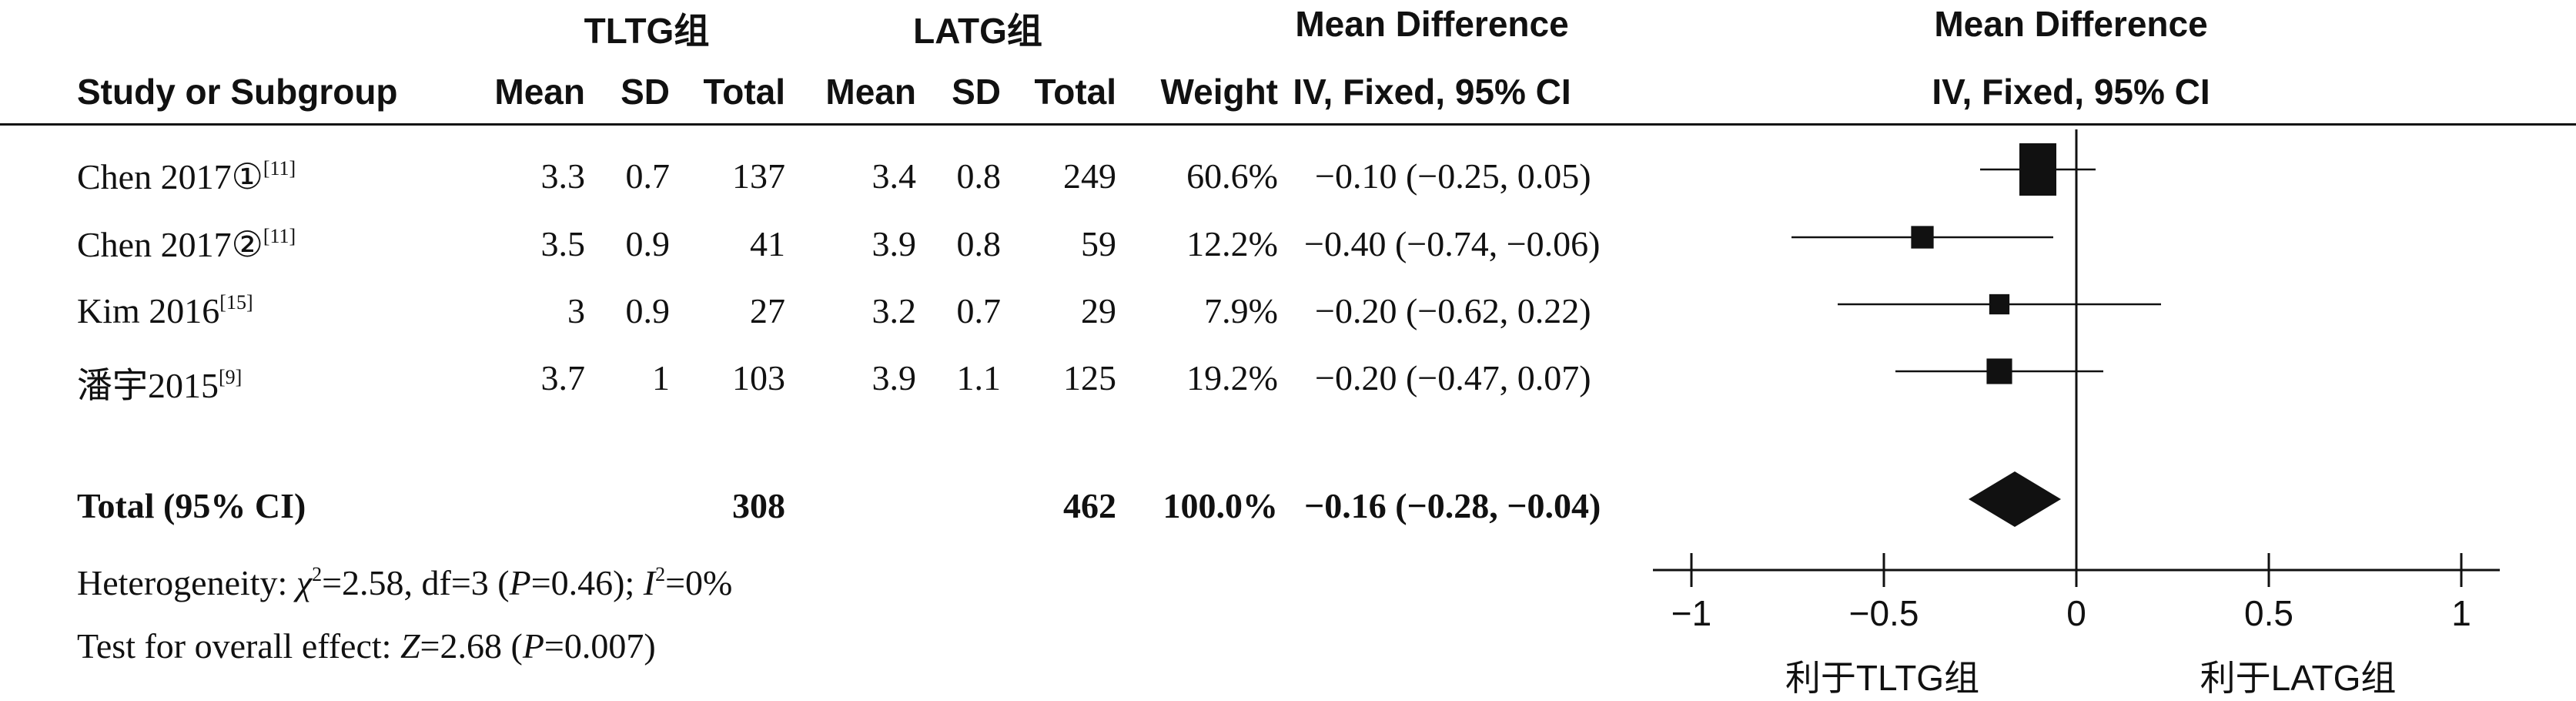  Describe the element at coordinates (165, 311) in the screenshot. I see `study-name: Kim 2016[15]` at that location.